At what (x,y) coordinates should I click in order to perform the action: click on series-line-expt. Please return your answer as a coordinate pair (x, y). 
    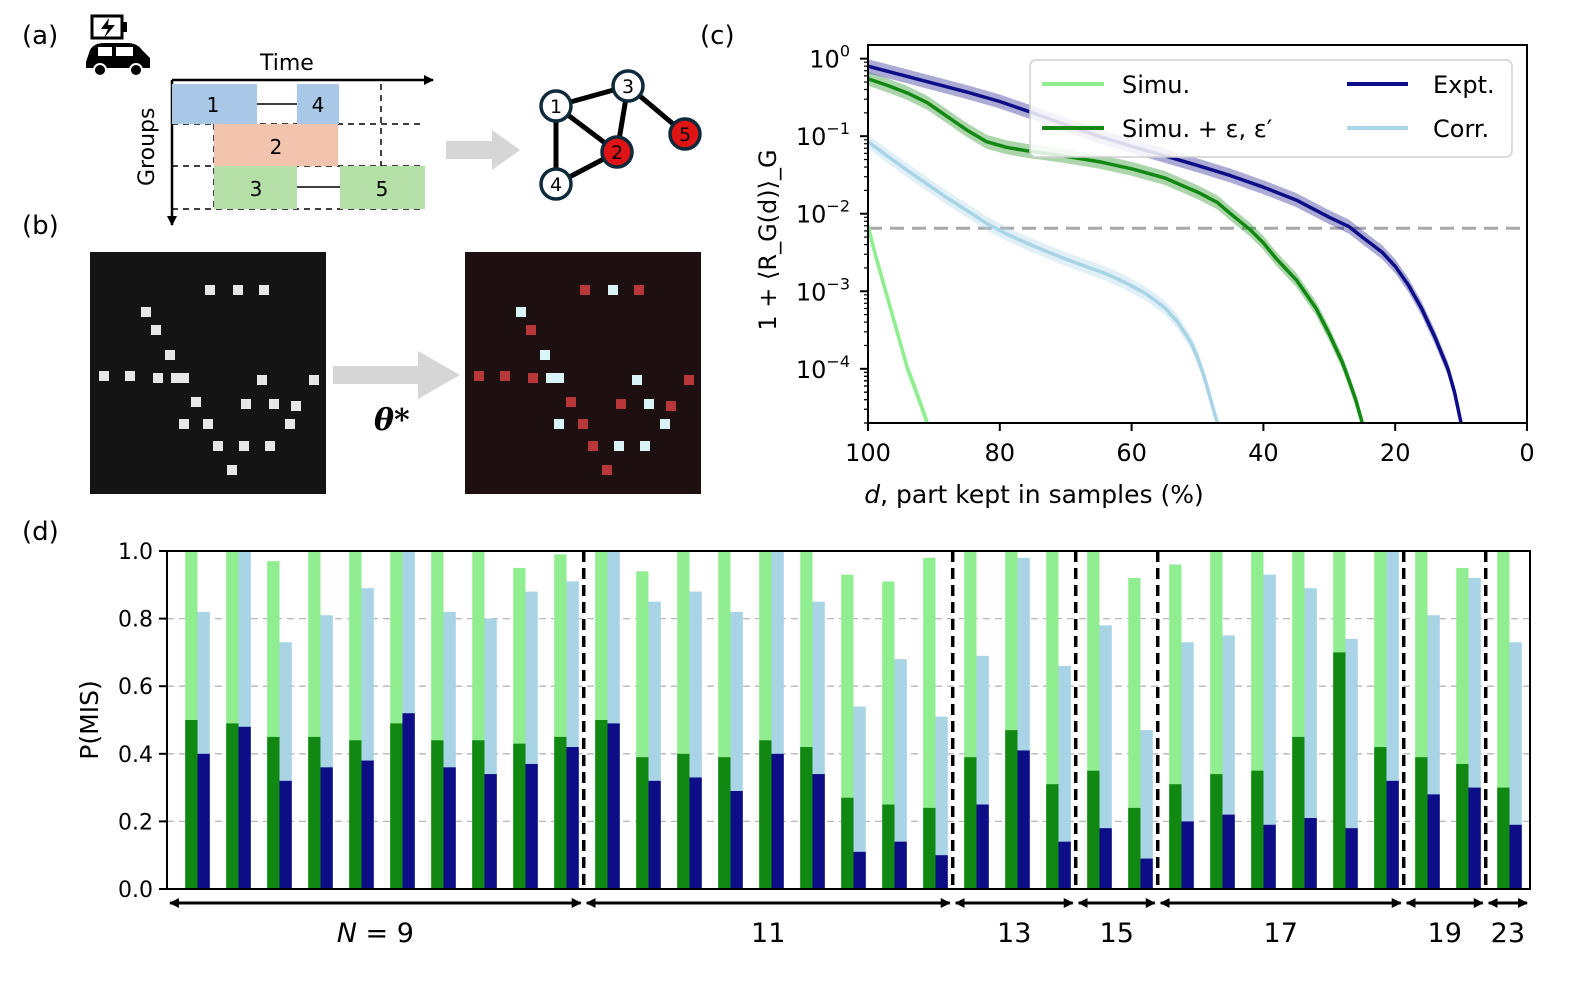
    Looking at the image, I should click on (1165, 243).